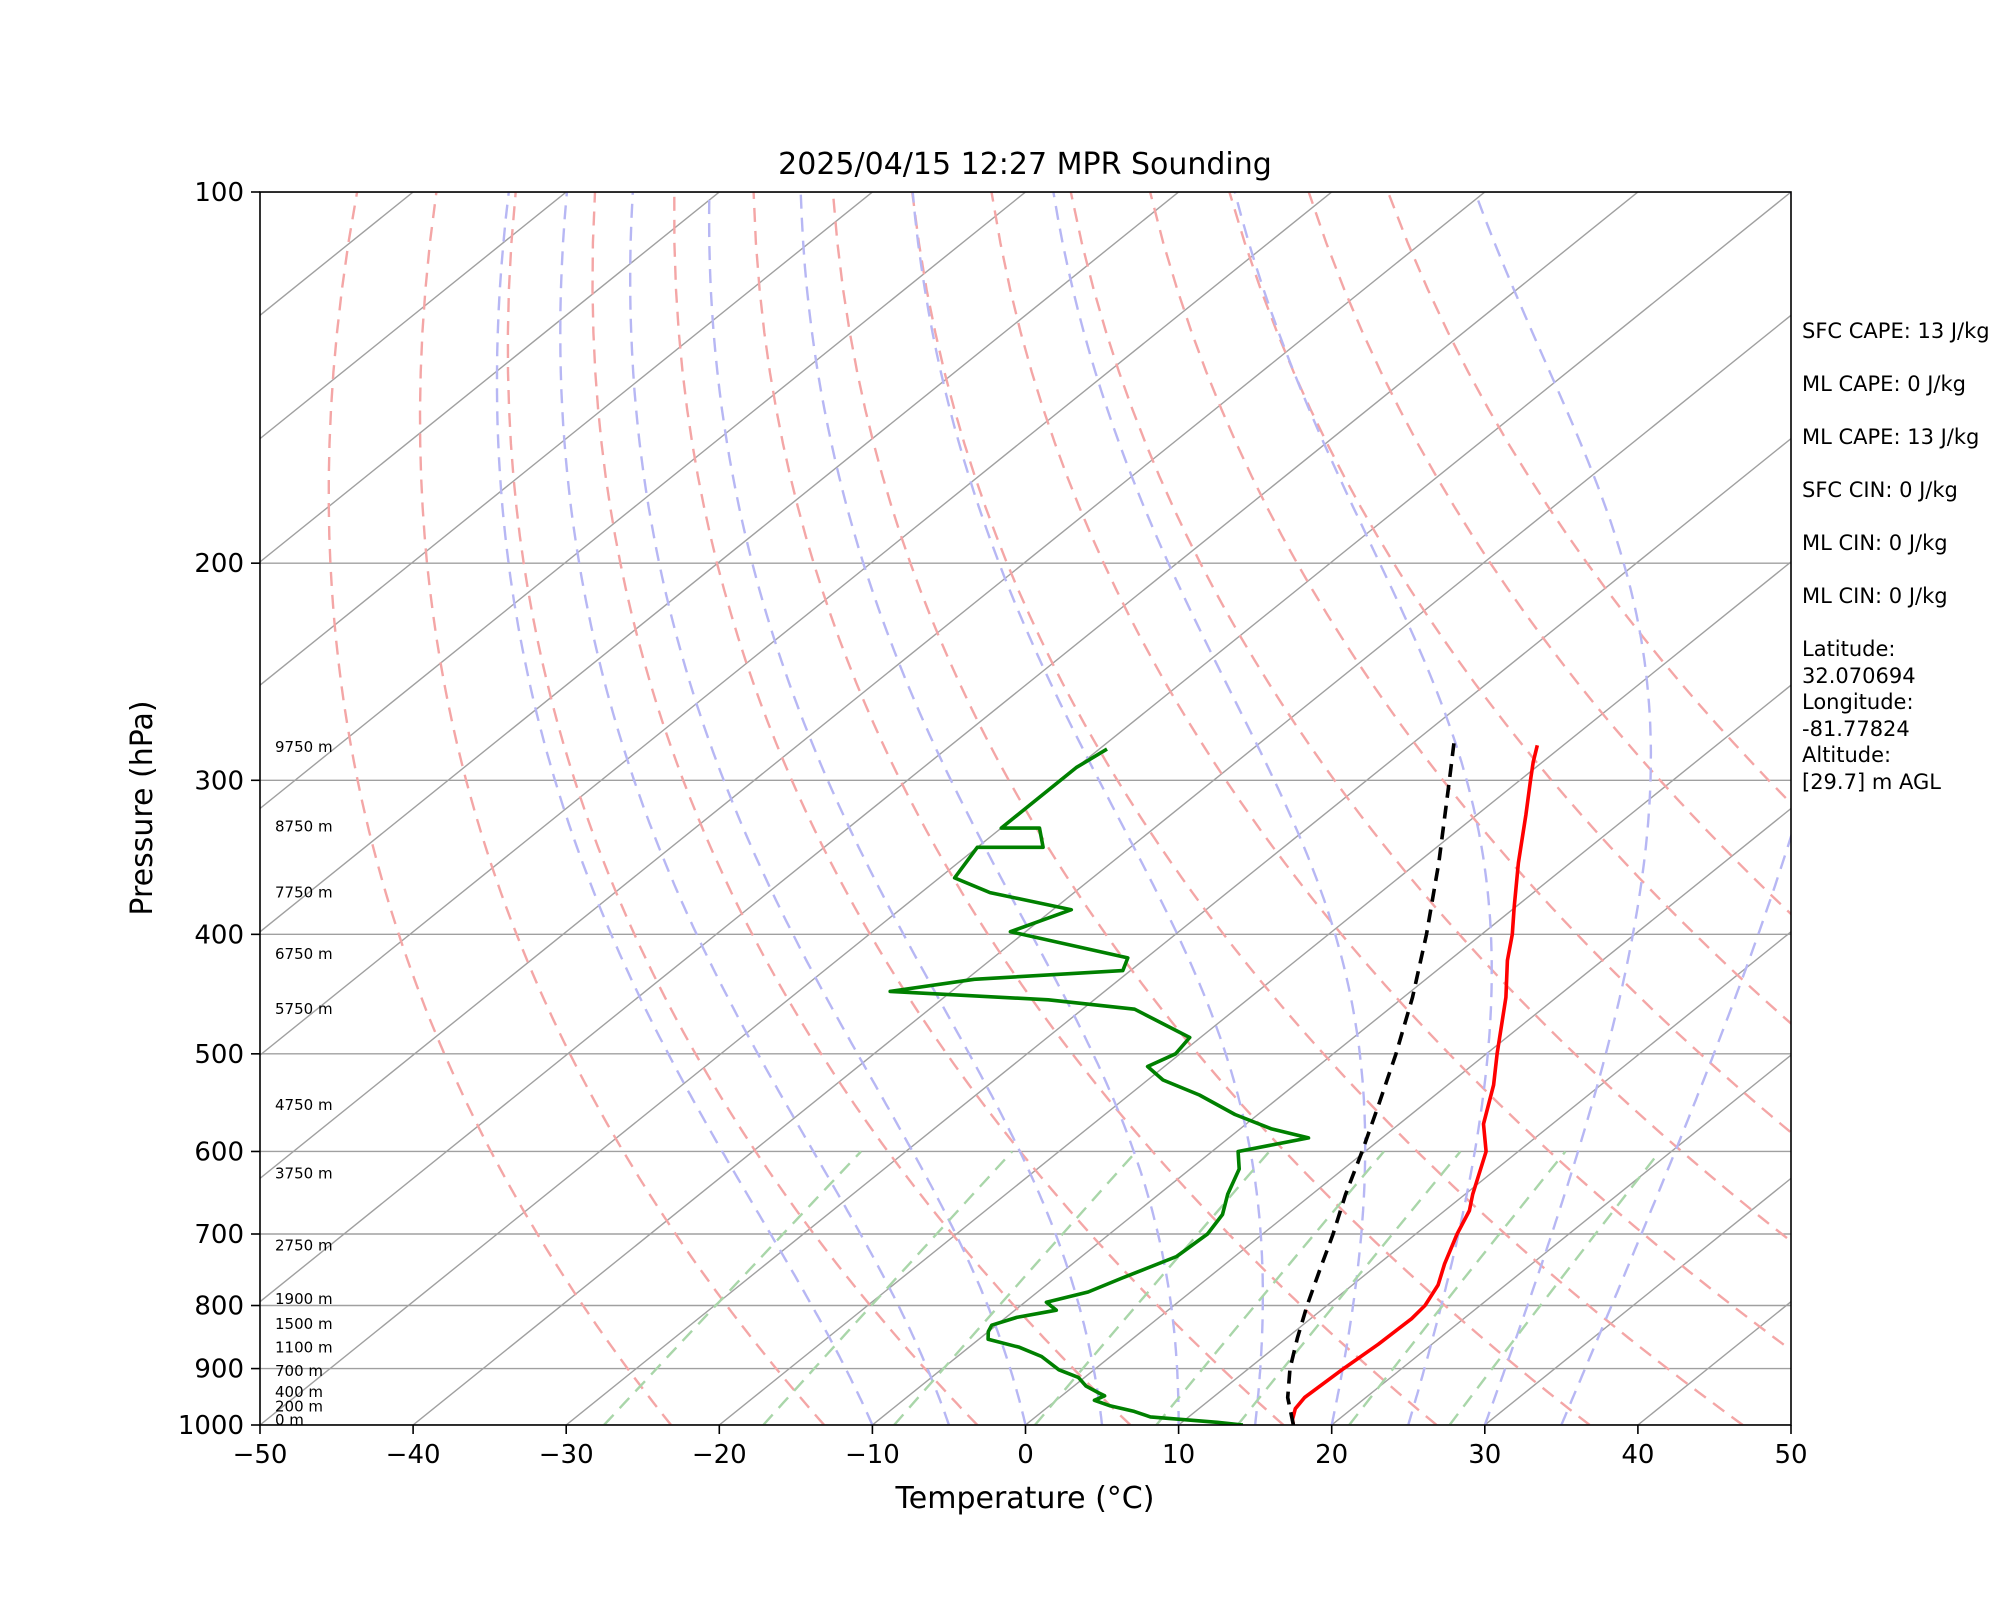 The image size is (2000, 1600). I want to click on height-label: 9750 m, so click(304, 747).